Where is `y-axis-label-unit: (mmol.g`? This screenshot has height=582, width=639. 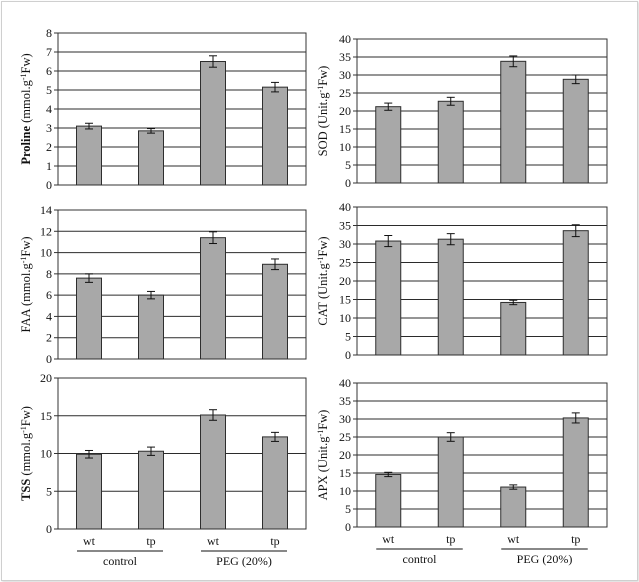 y-axis-label-unit: (mmol.g is located at coordinates (26, 286).